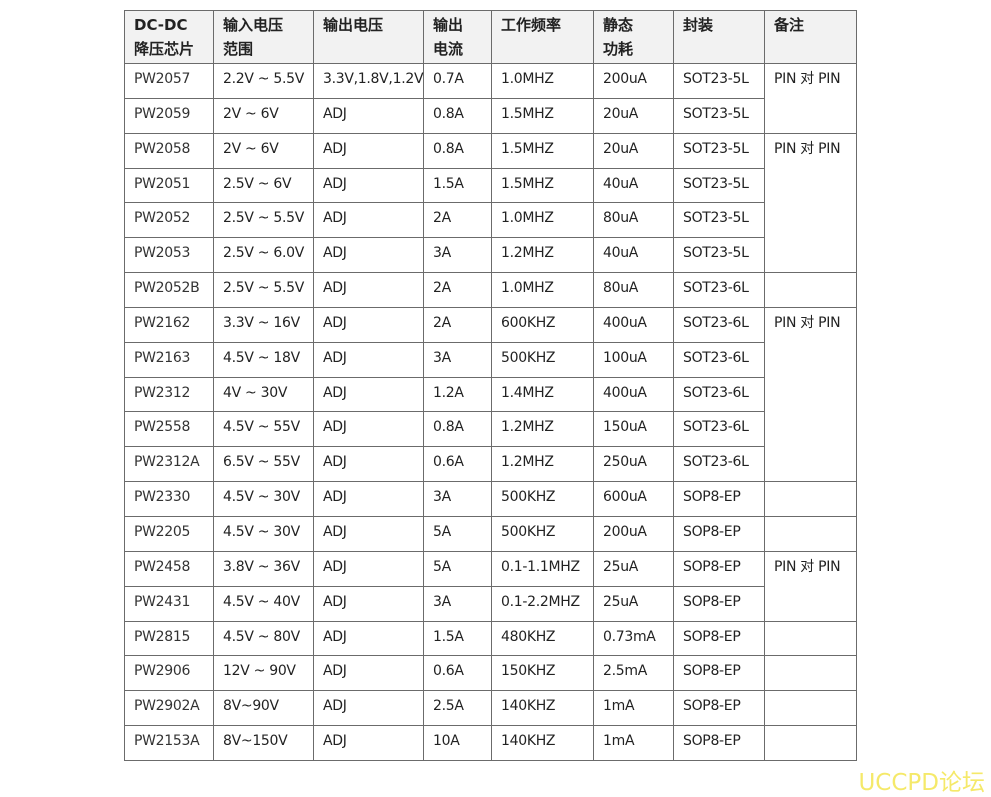 This screenshot has width=991, height=797. What do you see at coordinates (263, 568) in the screenshot?
I see `table-cell: 3.8V ~ 36V` at bounding box center [263, 568].